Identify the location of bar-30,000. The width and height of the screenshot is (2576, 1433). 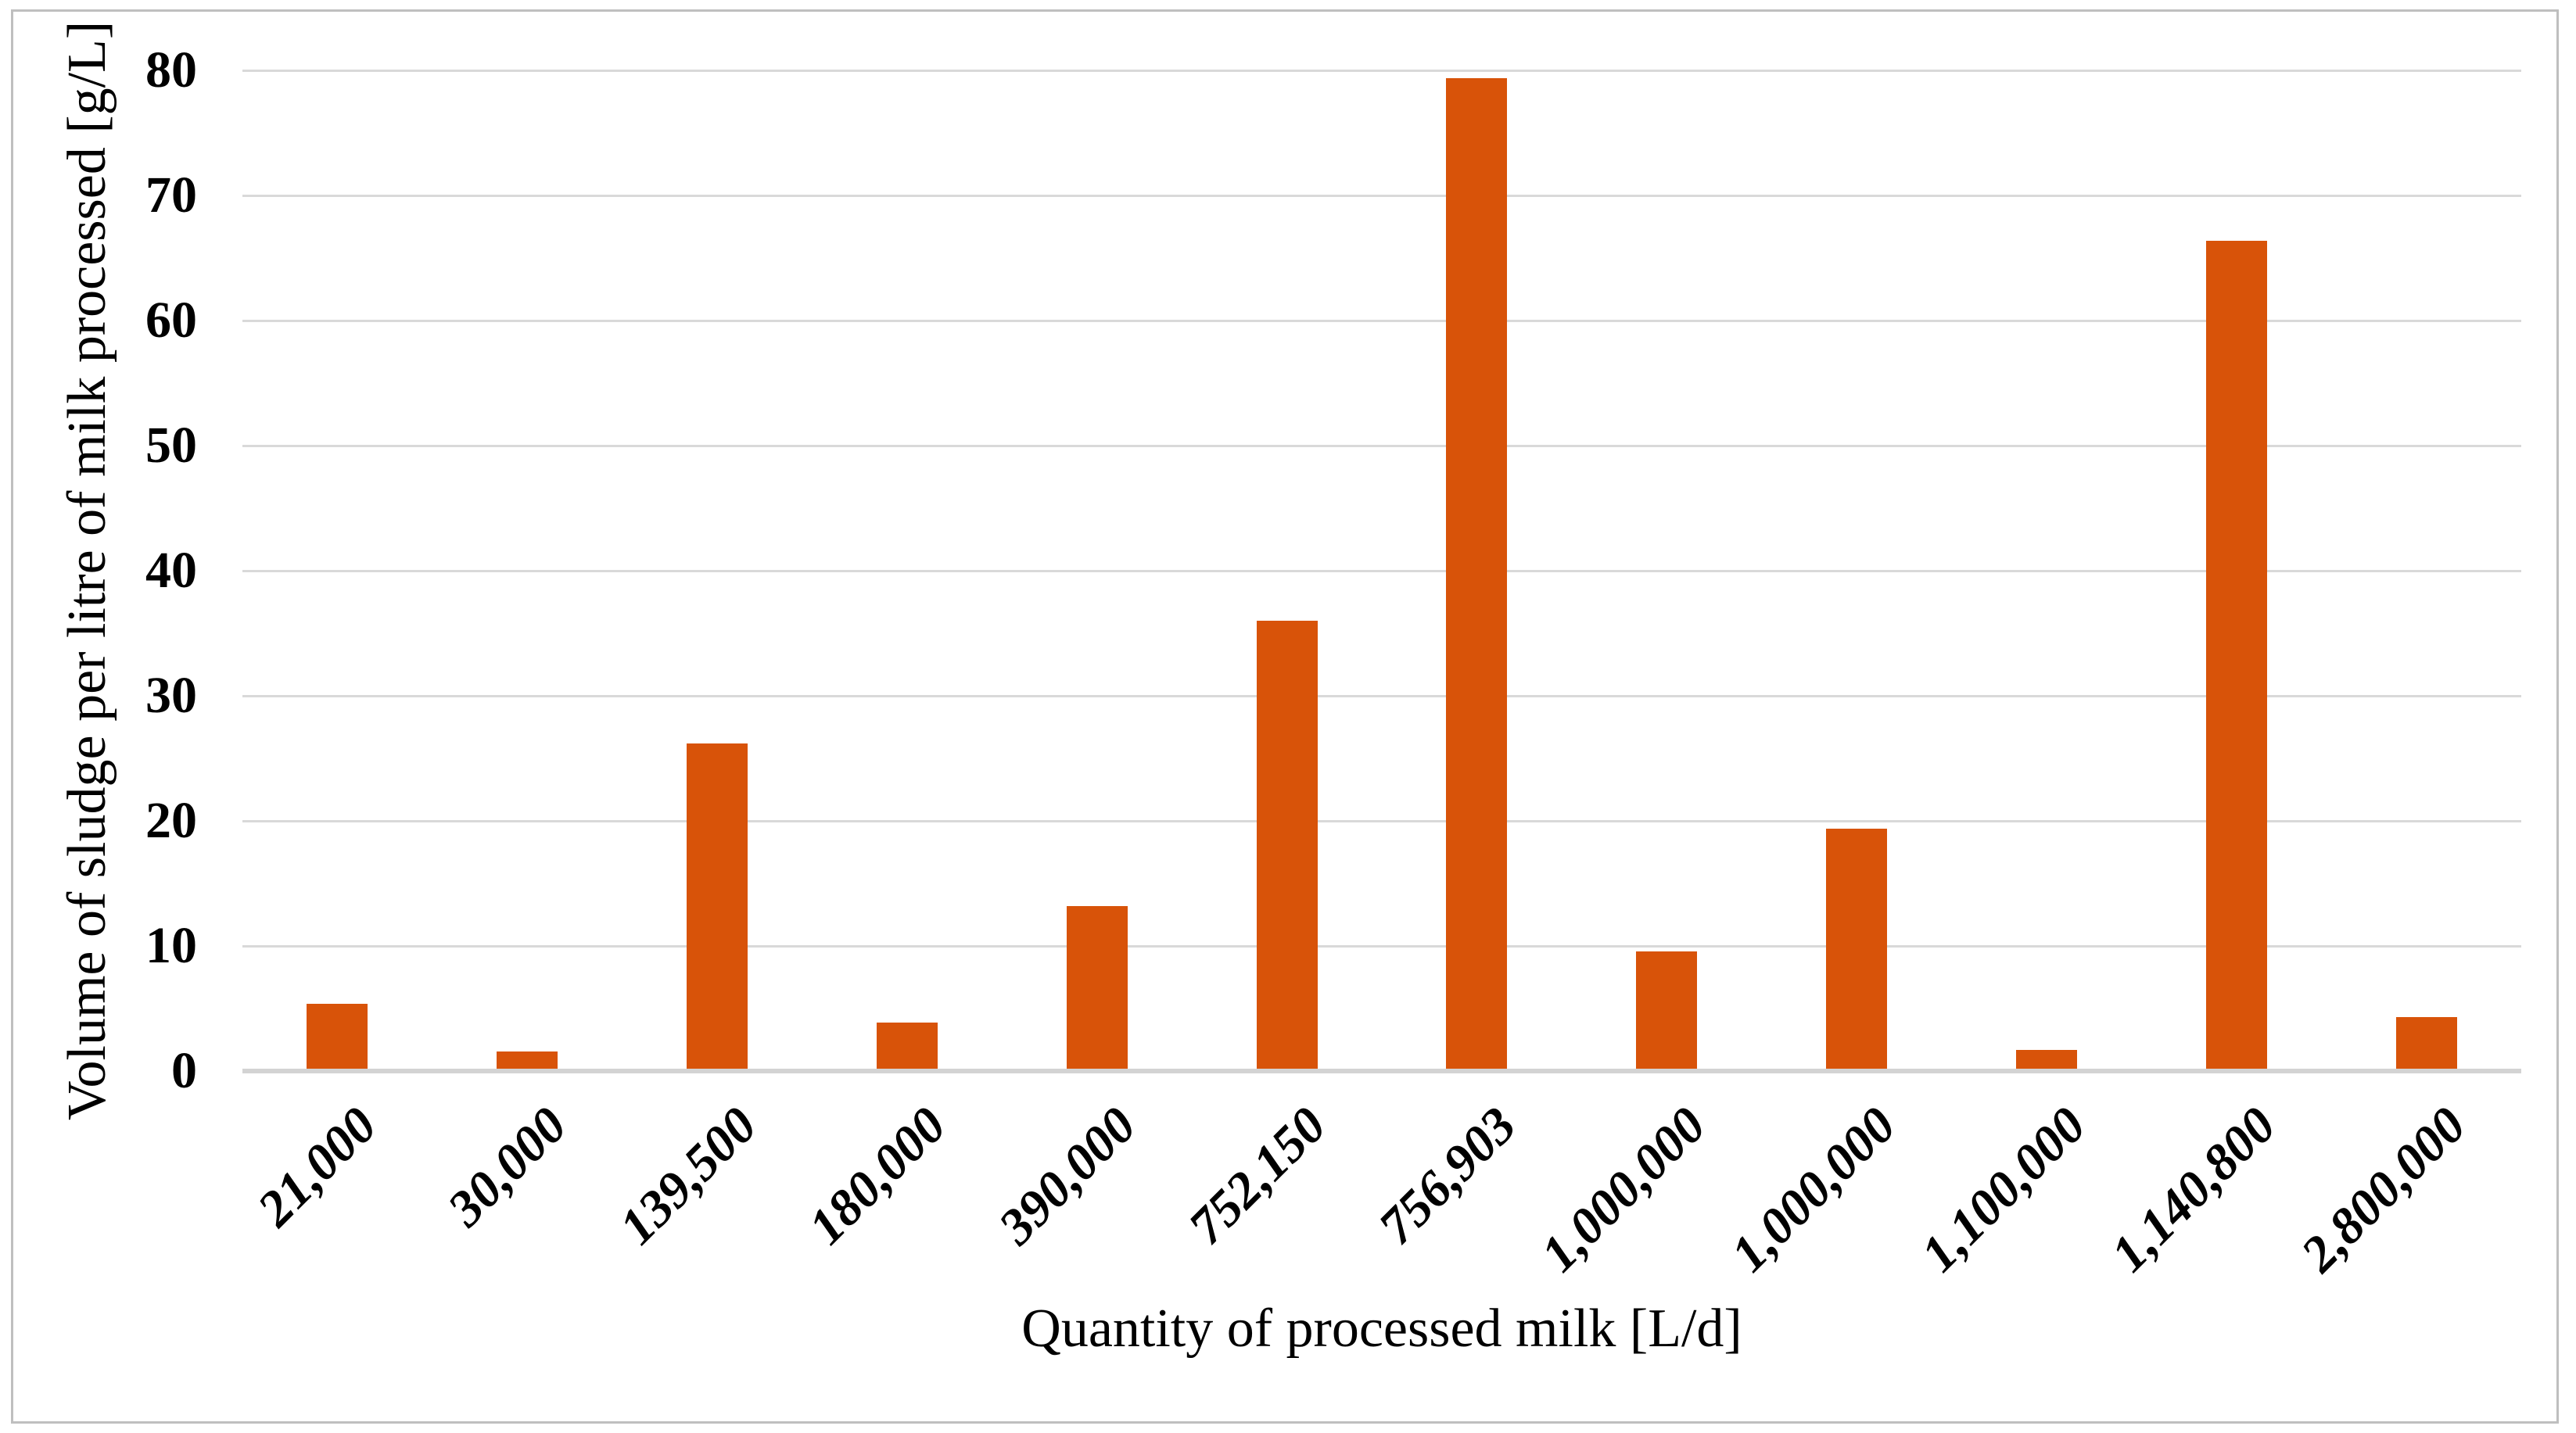
(527, 1060).